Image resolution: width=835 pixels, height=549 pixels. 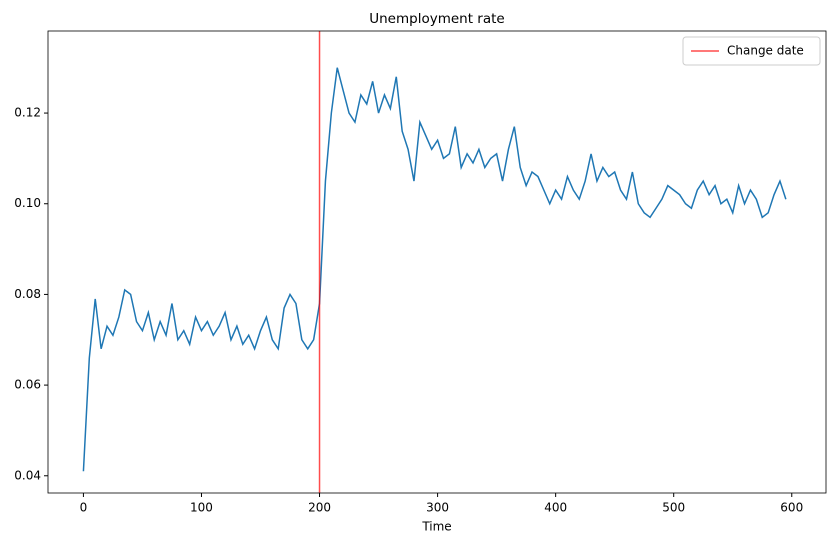 What do you see at coordinates (27, 385) in the screenshot?
I see `y-tick-label: 0.06` at bounding box center [27, 385].